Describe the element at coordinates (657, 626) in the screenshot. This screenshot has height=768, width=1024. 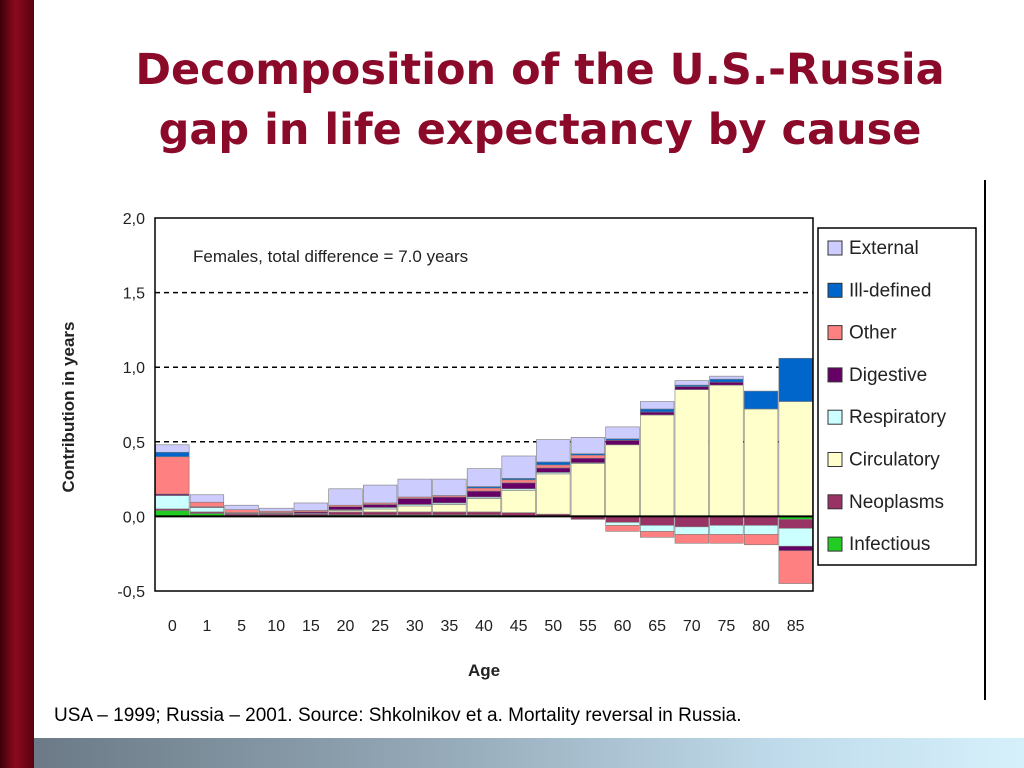
I see `x-tick-label: 65` at that location.